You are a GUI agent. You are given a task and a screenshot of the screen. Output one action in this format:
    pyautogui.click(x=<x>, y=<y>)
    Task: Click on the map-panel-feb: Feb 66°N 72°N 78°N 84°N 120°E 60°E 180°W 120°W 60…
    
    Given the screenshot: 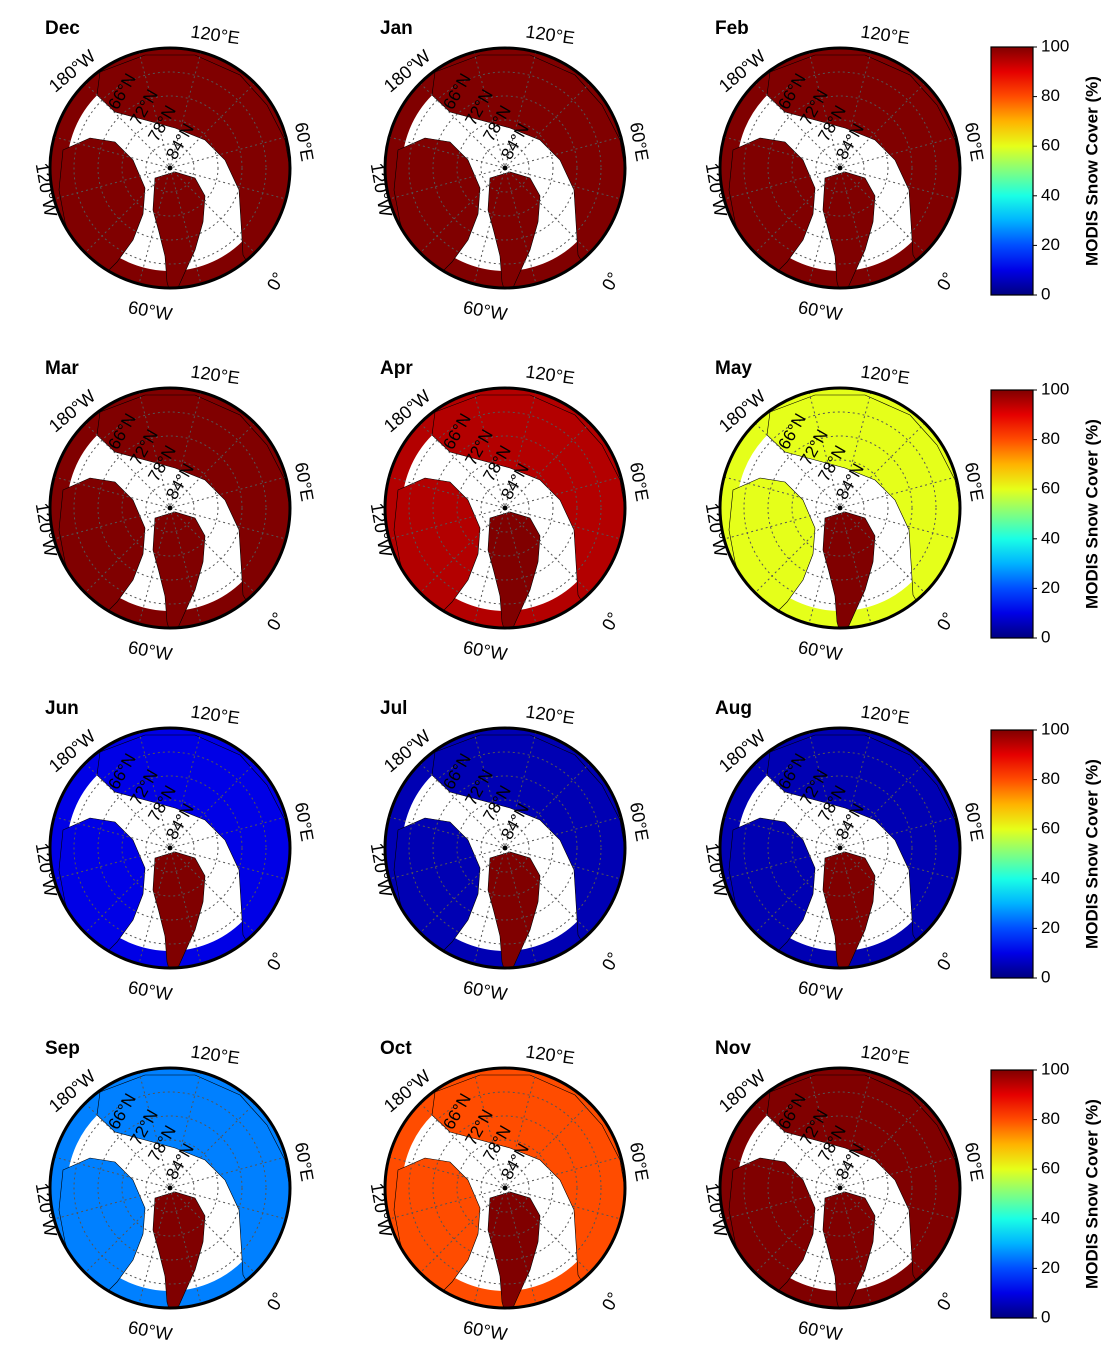 What is the action you would take?
    pyautogui.click(x=840, y=165)
    